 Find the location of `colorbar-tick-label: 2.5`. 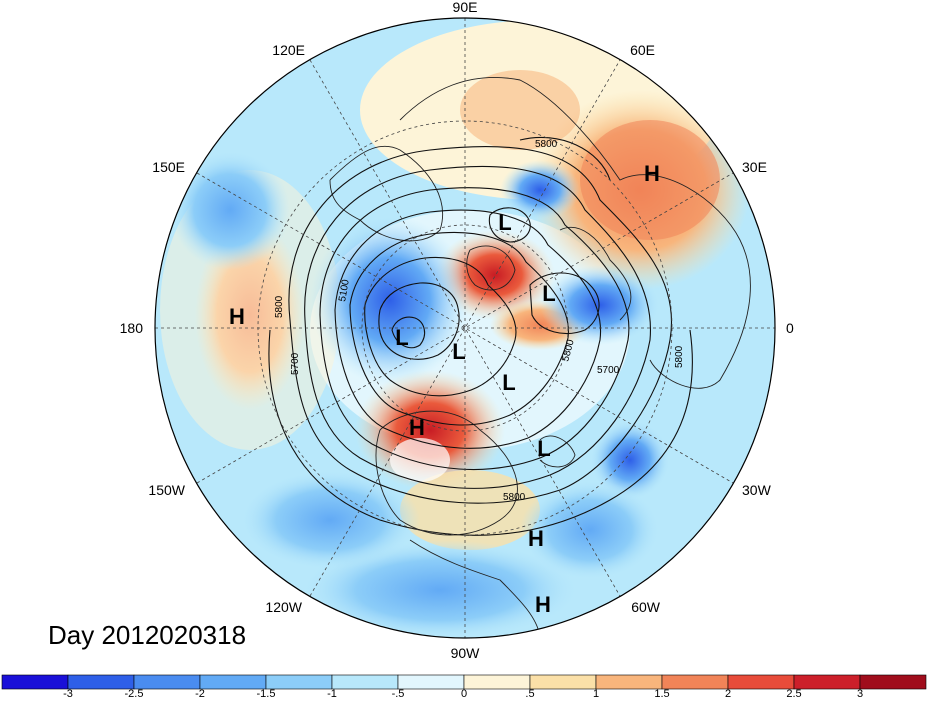

colorbar-tick-label: 2.5 is located at coordinates (794, 694).